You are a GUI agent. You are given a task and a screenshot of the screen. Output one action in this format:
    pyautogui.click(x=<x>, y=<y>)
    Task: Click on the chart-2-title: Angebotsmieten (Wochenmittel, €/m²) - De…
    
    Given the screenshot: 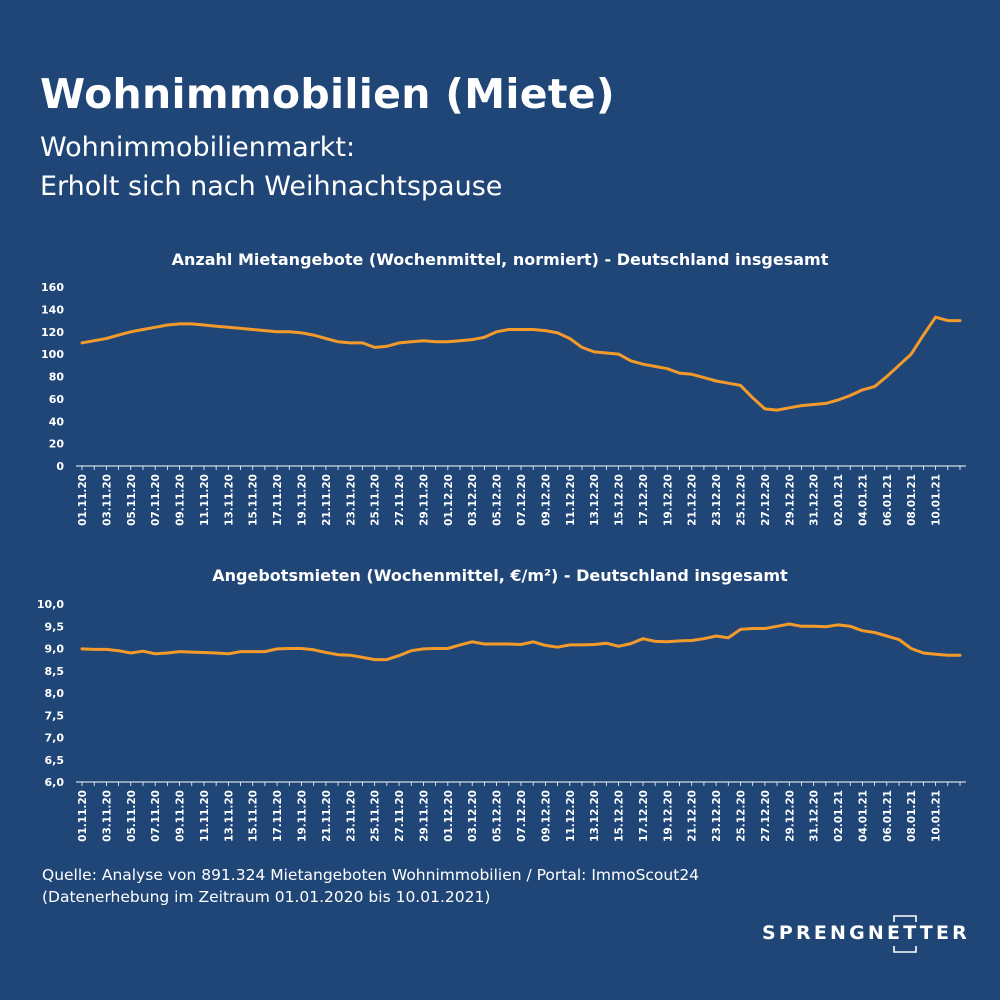 What is the action you would take?
    pyautogui.click(x=500, y=575)
    